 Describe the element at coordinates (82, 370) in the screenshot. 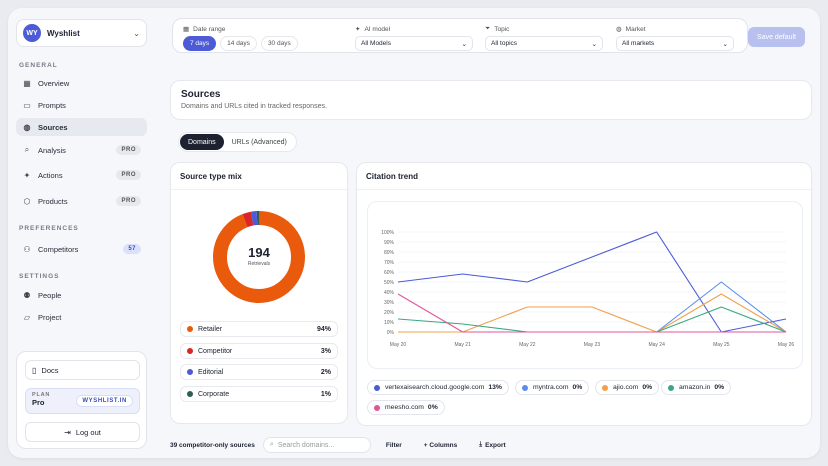

I see `docs-button: ▯ Docs` at that location.